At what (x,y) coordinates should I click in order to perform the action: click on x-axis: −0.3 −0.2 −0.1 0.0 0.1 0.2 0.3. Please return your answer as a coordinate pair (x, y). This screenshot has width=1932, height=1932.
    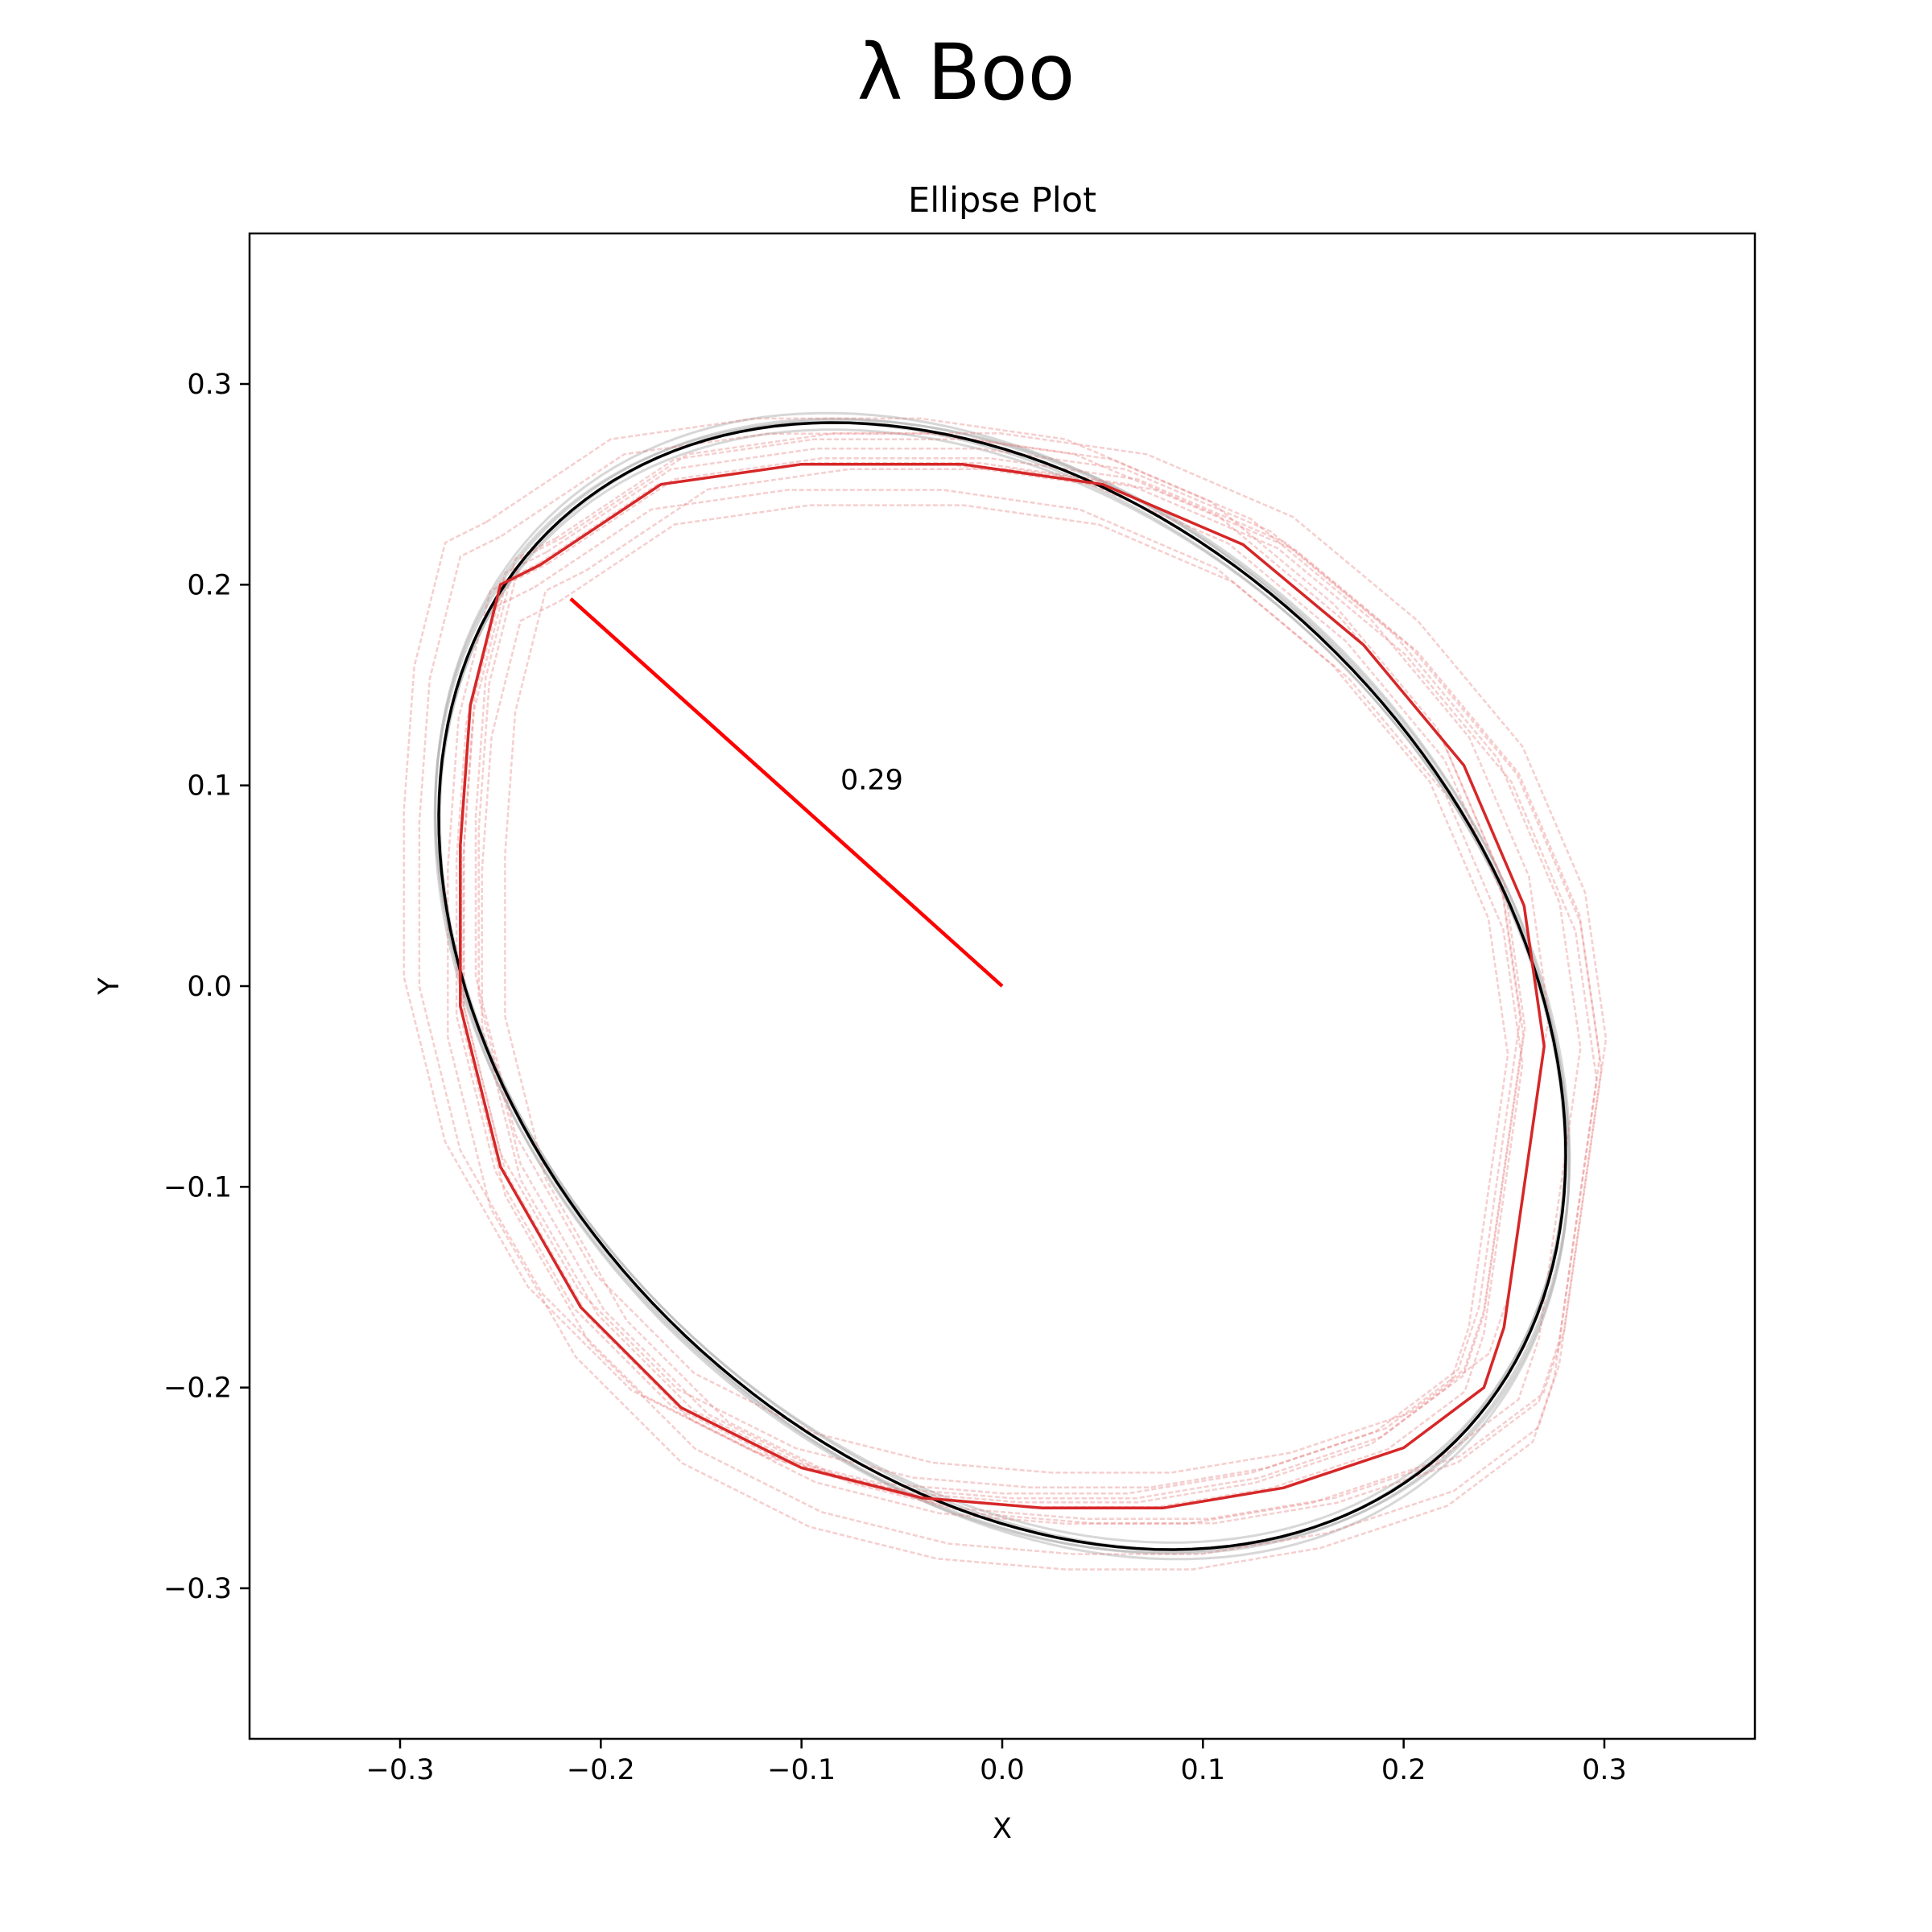
    Looking at the image, I should click on (996, 1763).